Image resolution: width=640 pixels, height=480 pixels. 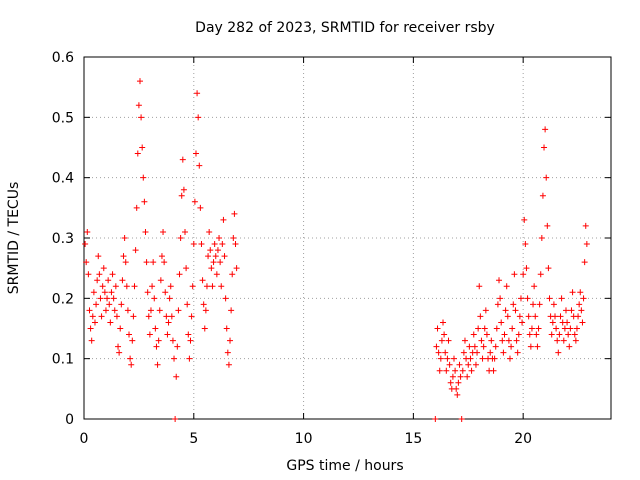 What do you see at coordinates (63, 299) in the screenshot?
I see `y-tick-label: 0.2` at bounding box center [63, 299].